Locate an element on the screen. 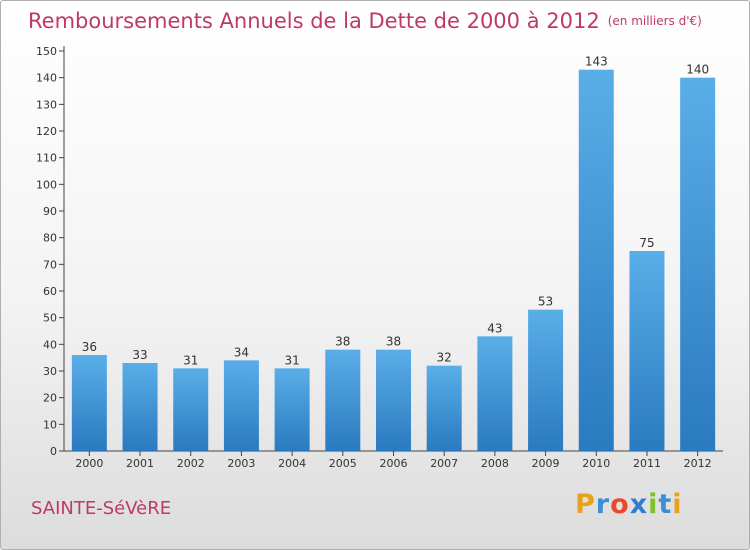 This screenshot has width=750, height=550. bar-2010 is located at coordinates (596, 260).